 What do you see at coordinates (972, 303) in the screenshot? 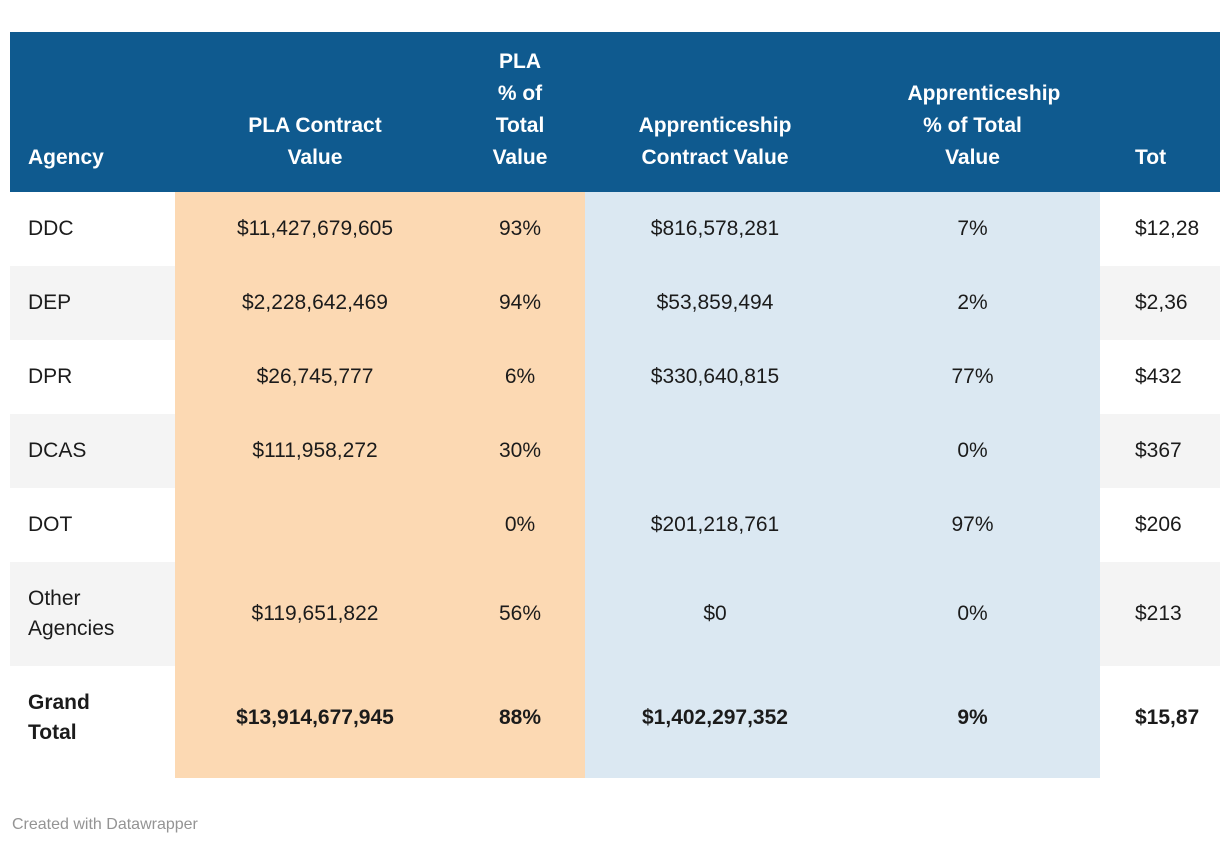
I see `cell-app-pct: 2%` at bounding box center [972, 303].